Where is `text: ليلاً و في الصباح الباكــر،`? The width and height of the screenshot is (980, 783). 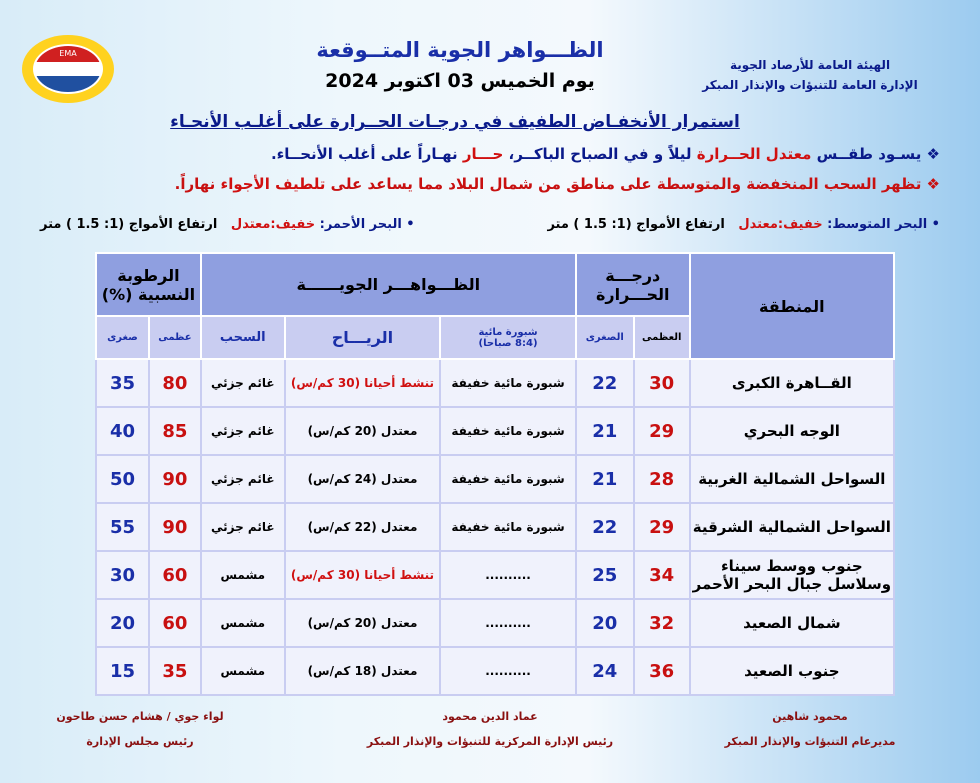
text: ليلاً و في الصباح الباكــر، is located at coordinates (600, 154).